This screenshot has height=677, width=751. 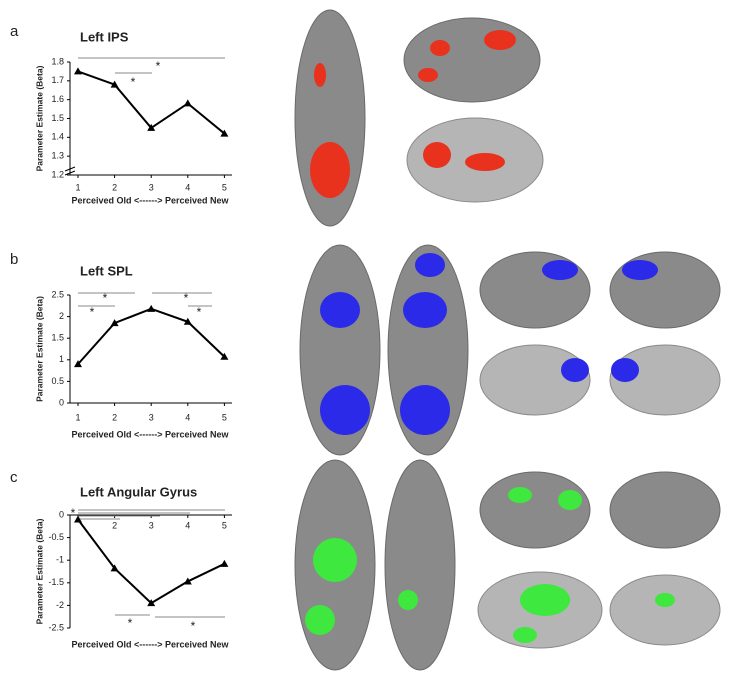 What do you see at coordinates (56, 627) in the screenshot?
I see `y-tick-label: -2.5` at bounding box center [56, 627].